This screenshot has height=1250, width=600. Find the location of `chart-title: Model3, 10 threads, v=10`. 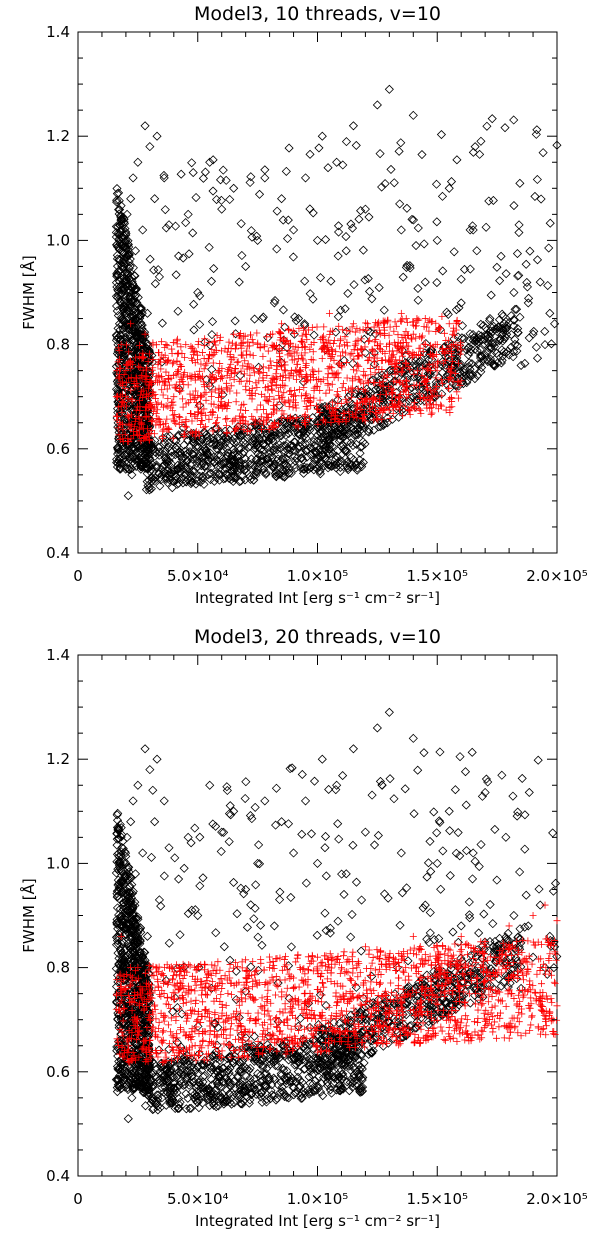

chart-title: Model3, 10 threads, v=10 is located at coordinates (317, 14).